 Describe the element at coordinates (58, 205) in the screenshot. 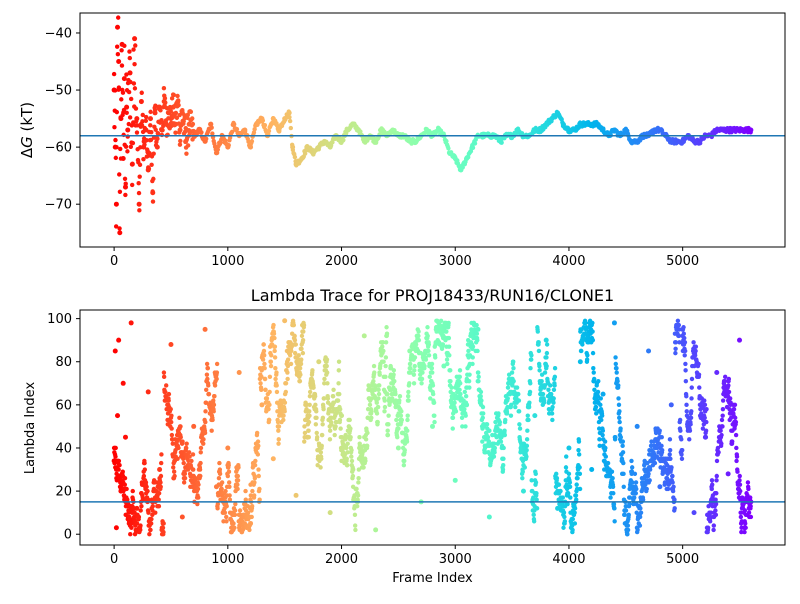

I see `delta-g-y-tick-label: −70` at that location.